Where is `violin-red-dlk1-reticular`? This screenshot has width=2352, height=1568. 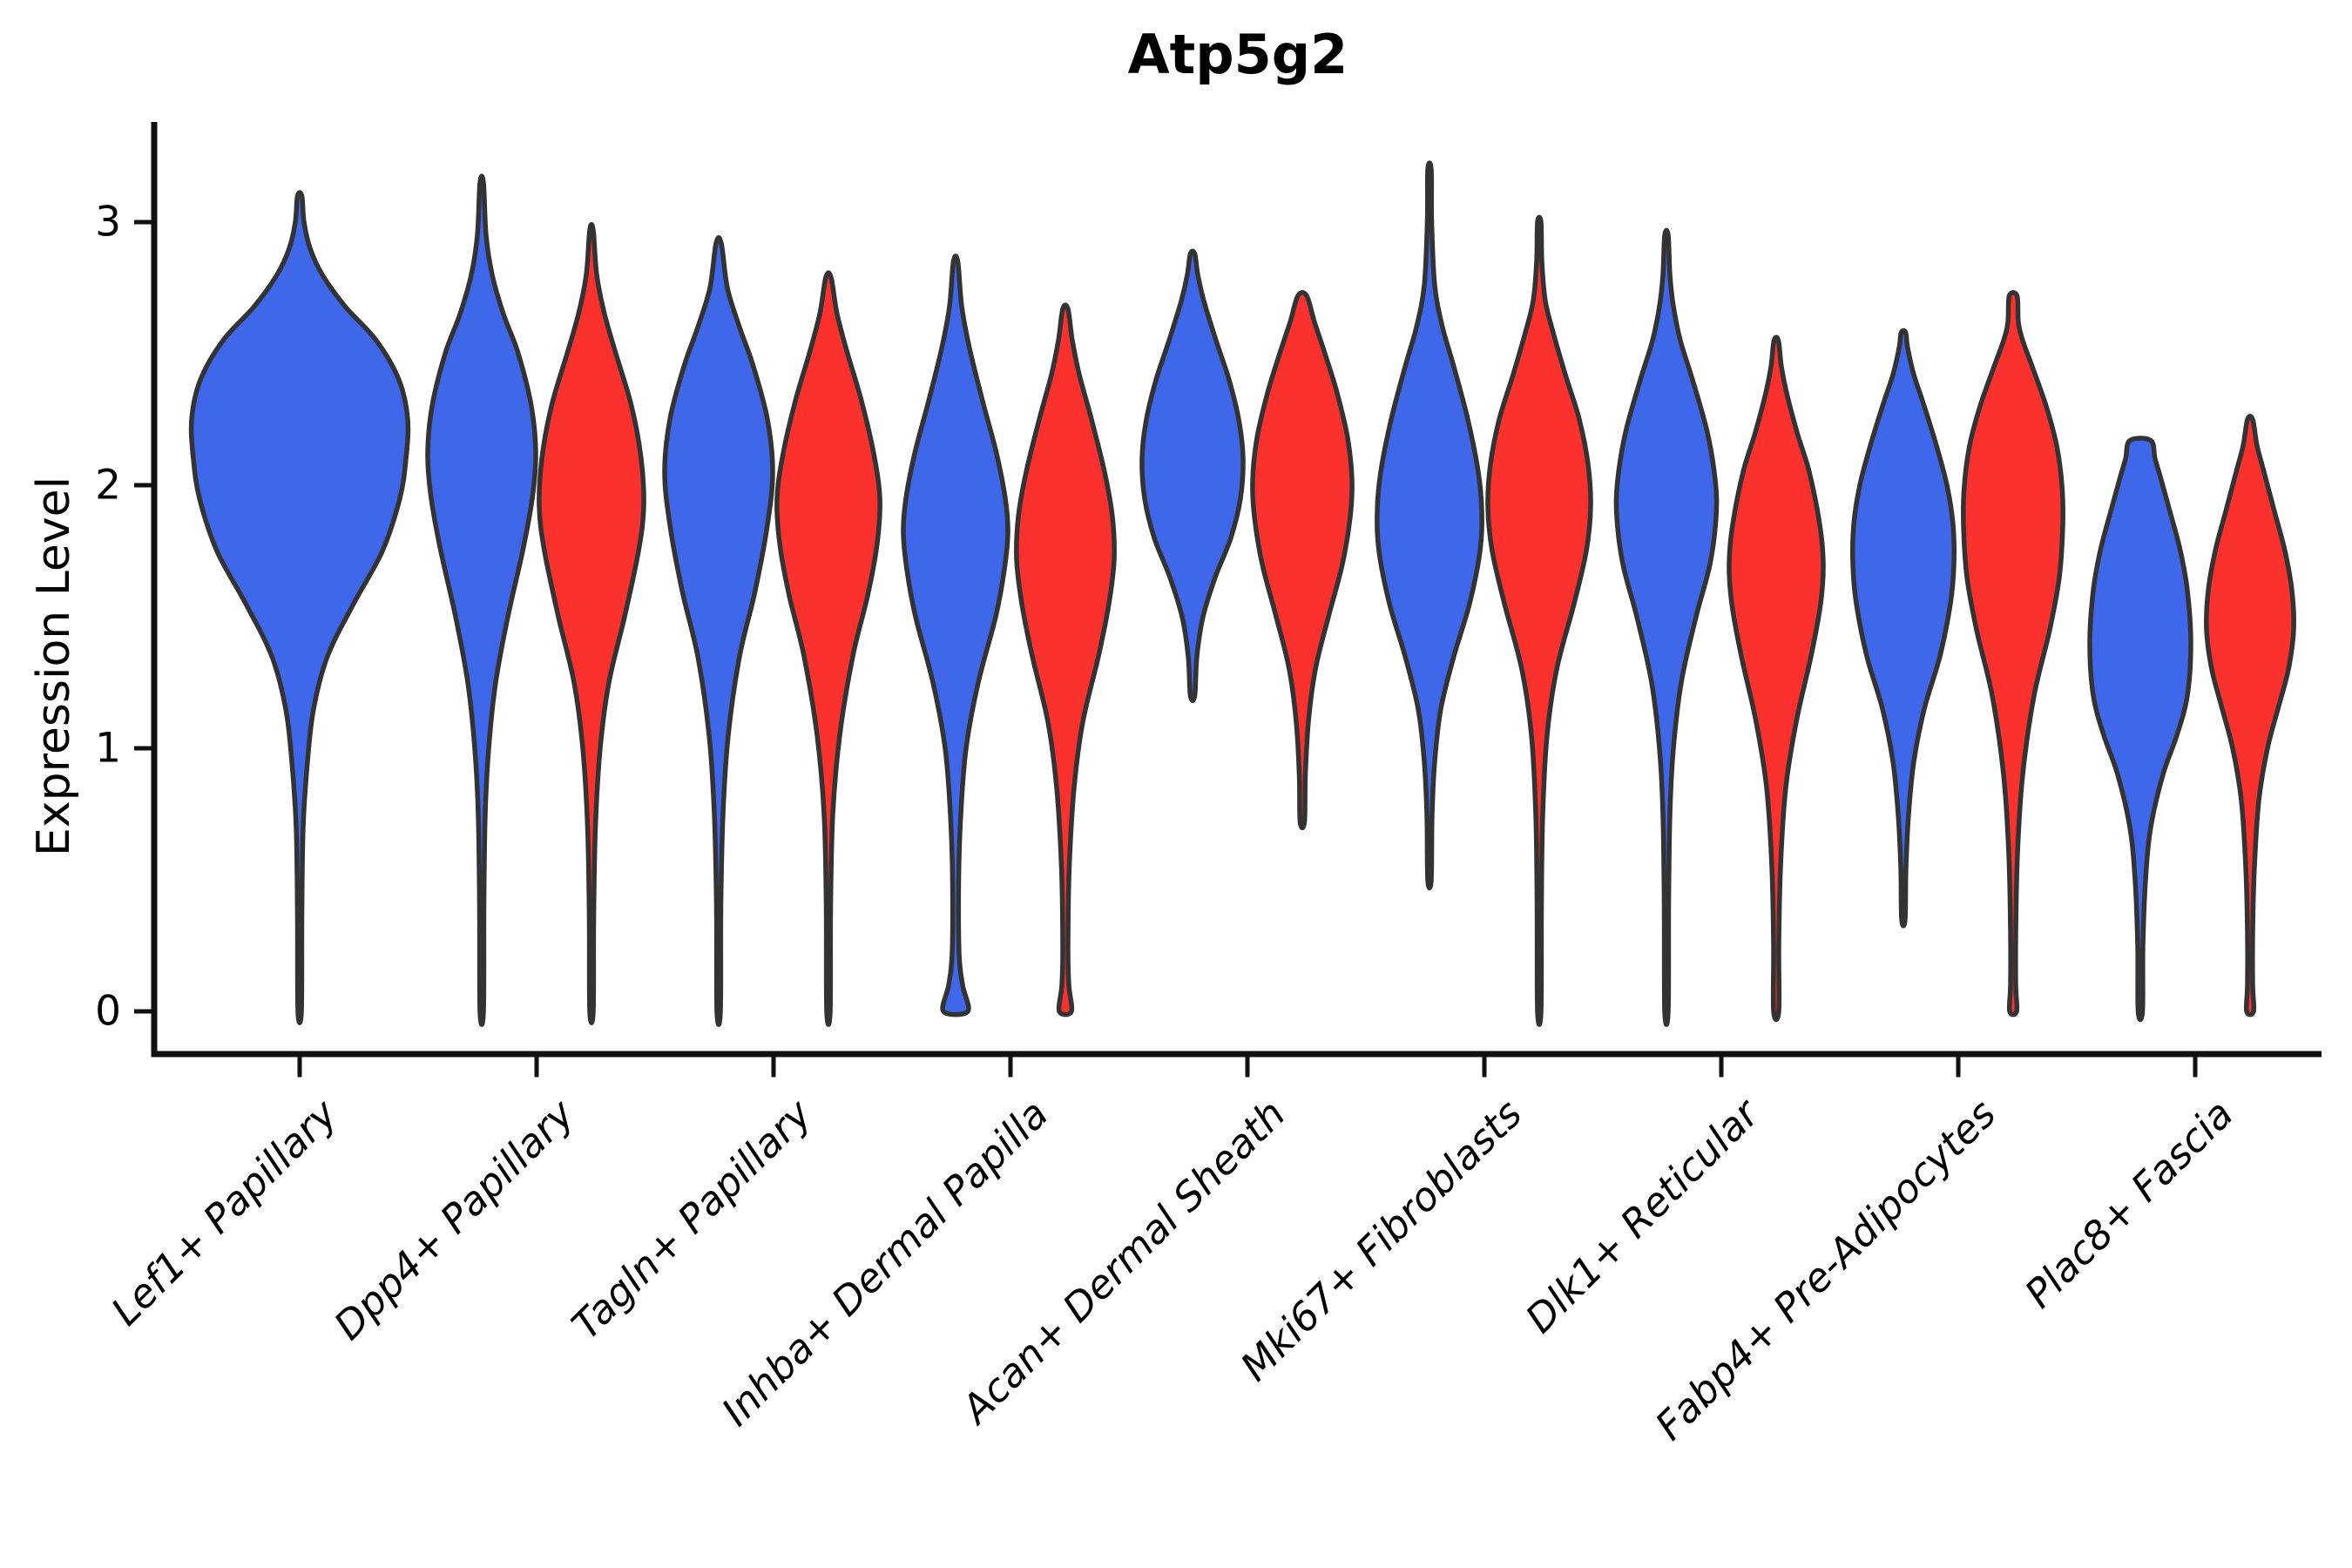
violin-red-dlk1-reticular is located at coordinates (1776, 679).